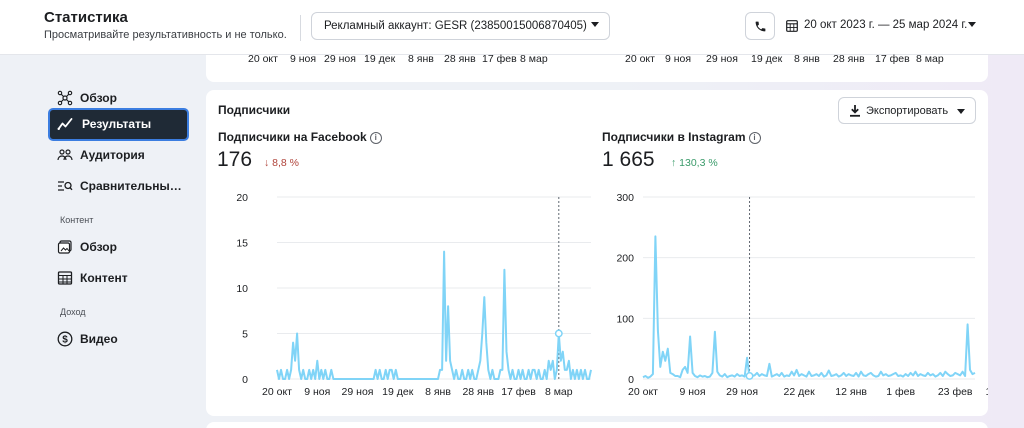 This screenshot has width=1024, height=428. I want to click on compare-icon, so click(65, 186).